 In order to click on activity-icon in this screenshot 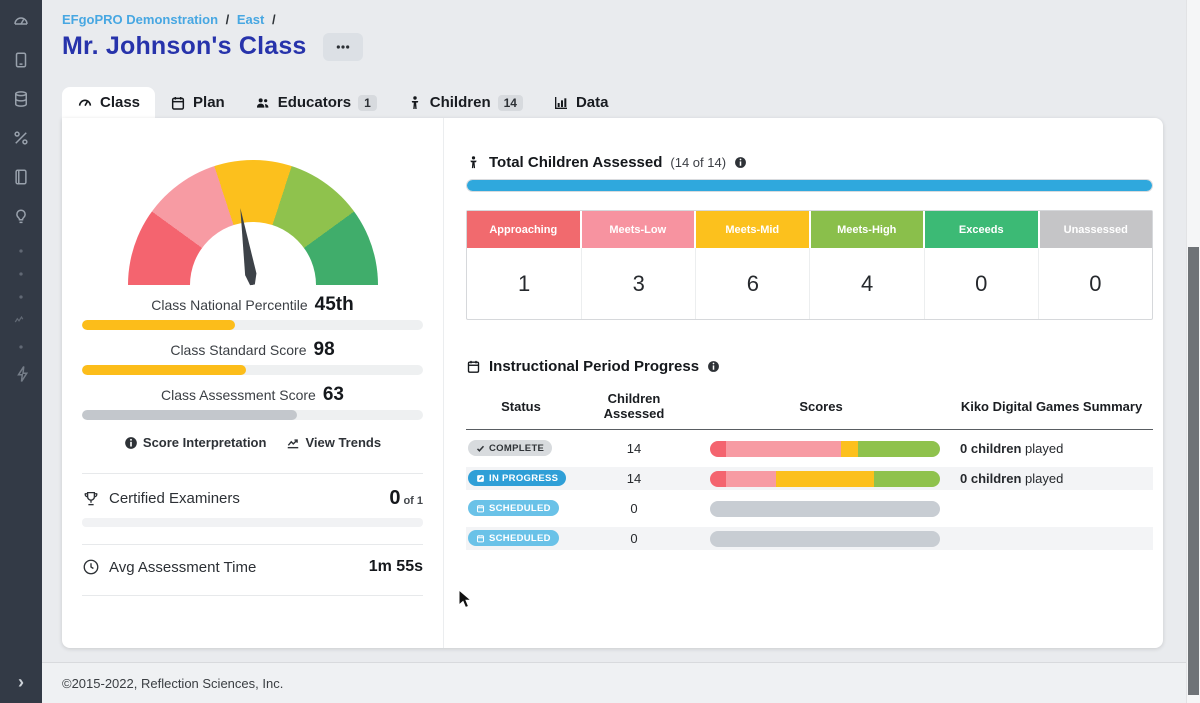, I will do `click(21, 322)`.